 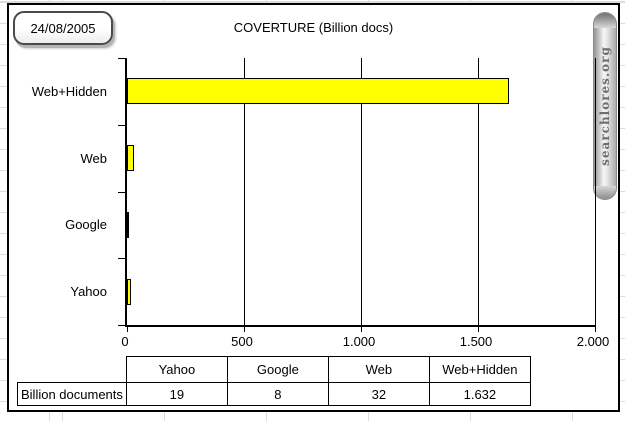 What do you see at coordinates (86, 225) in the screenshot?
I see `category-label-google: Google` at bounding box center [86, 225].